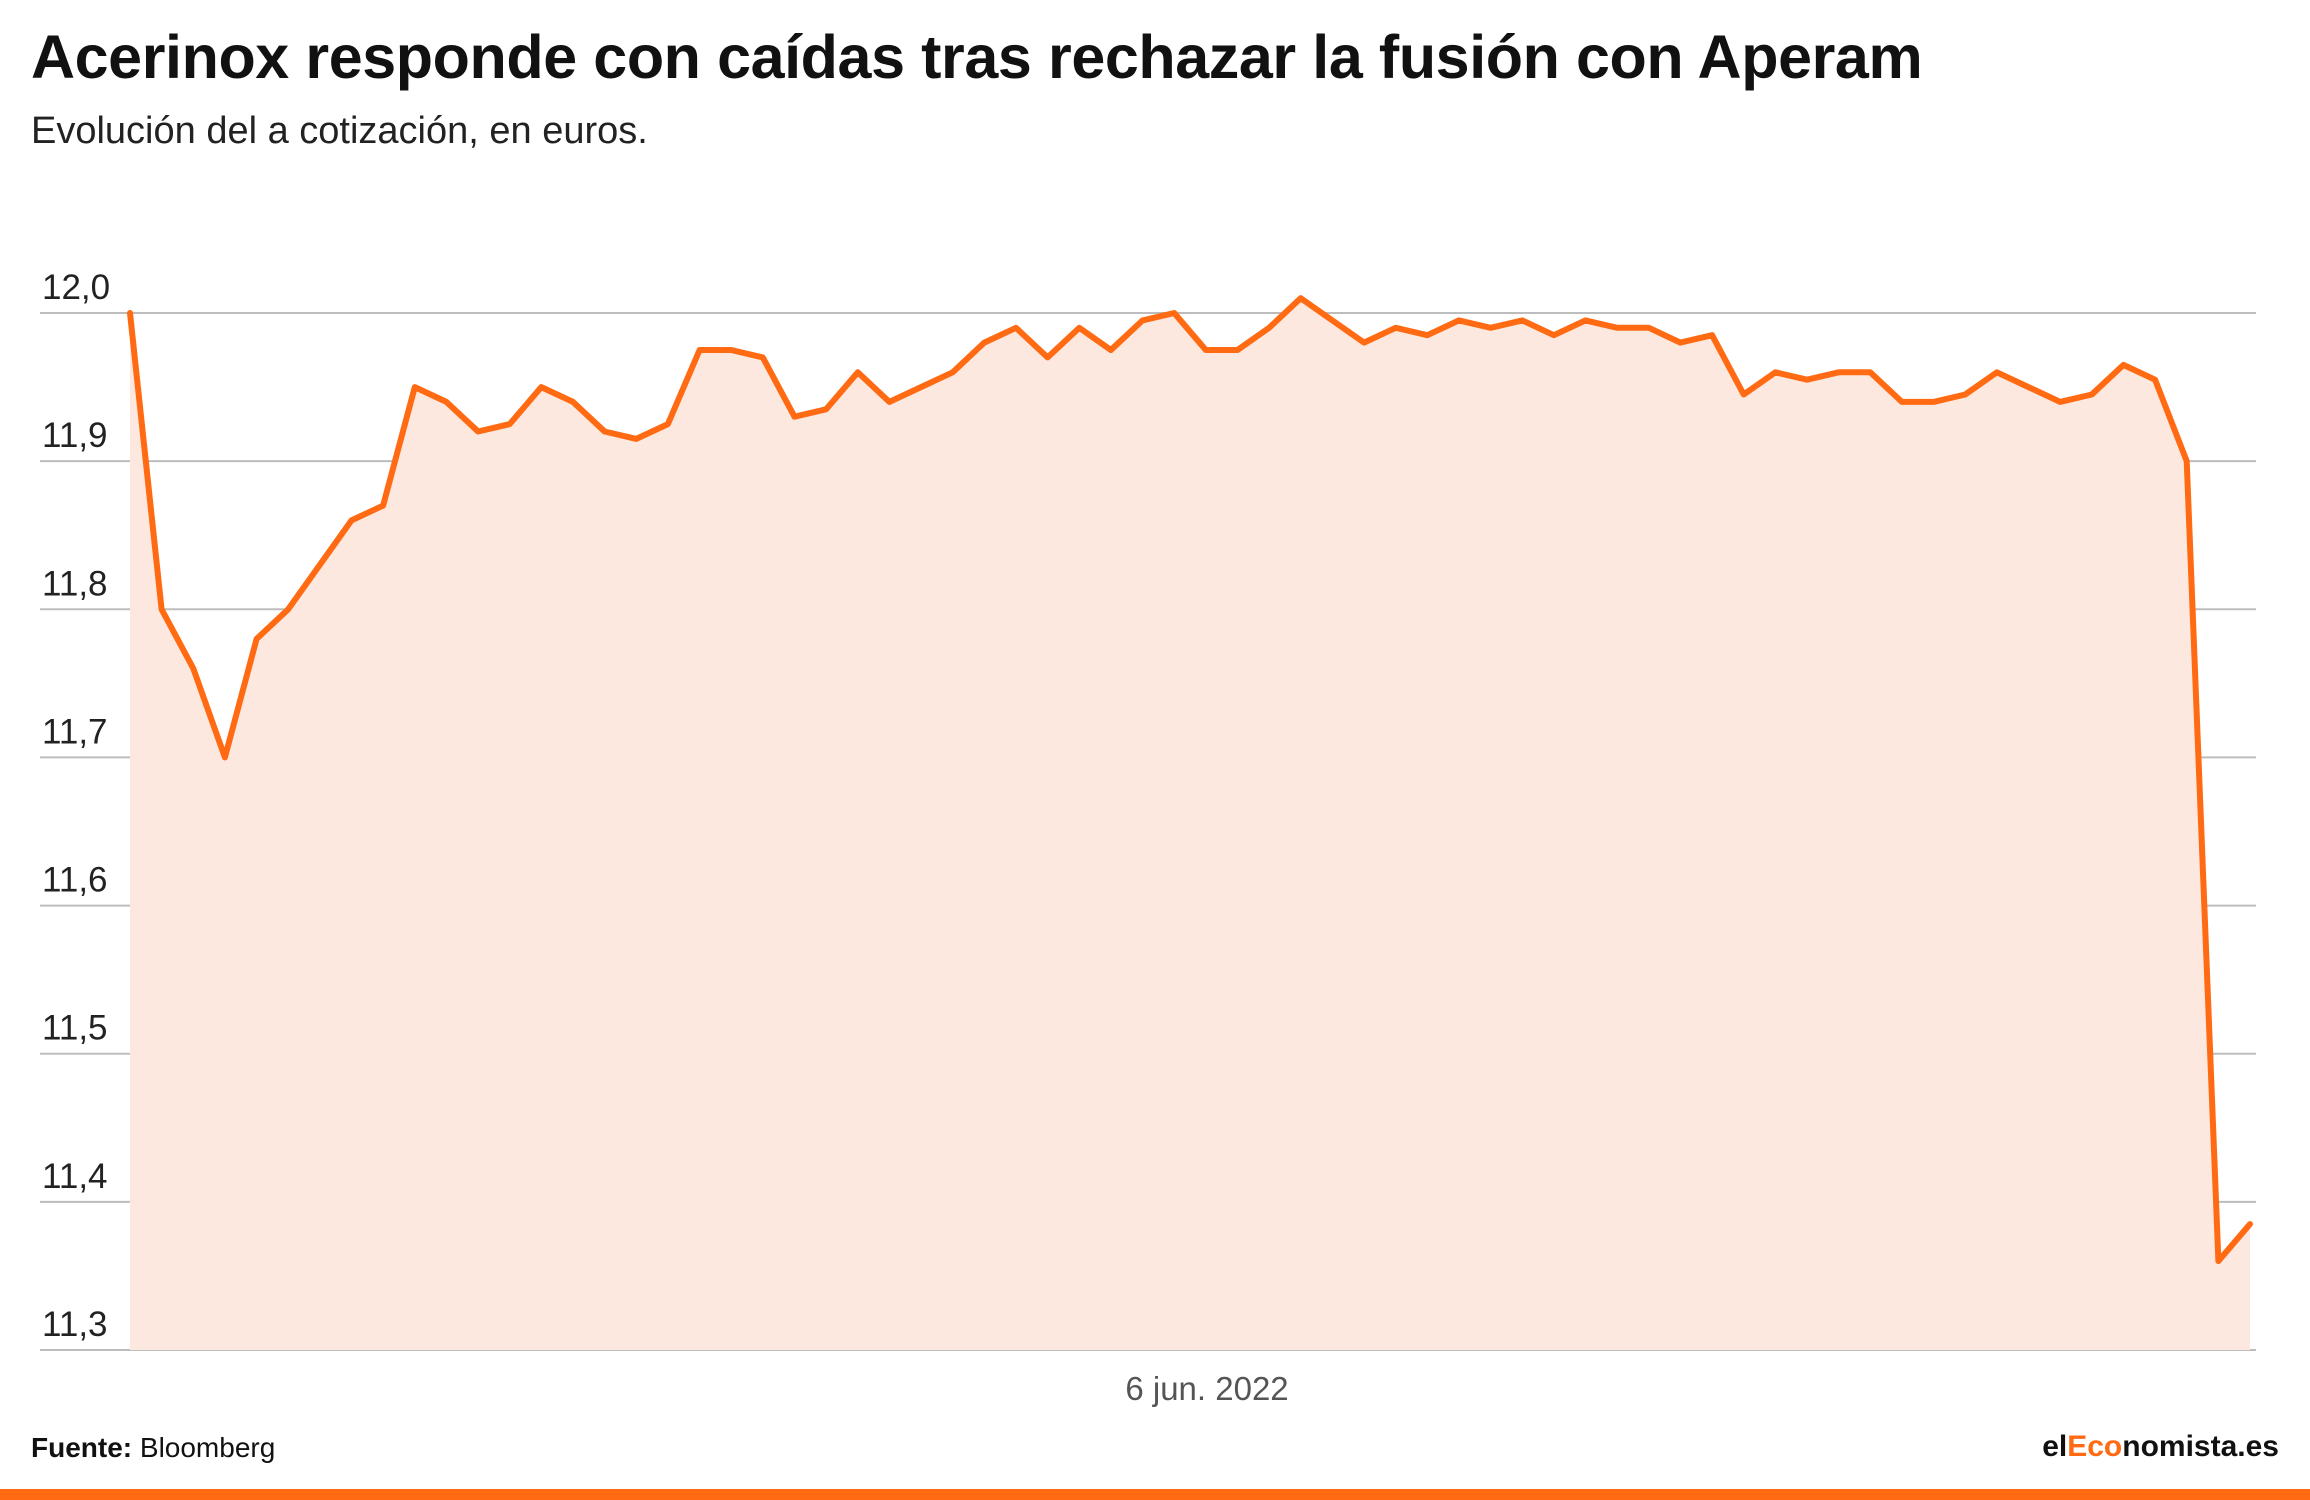 Image resolution: width=2310 pixels, height=1500 pixels. Describe the element at coordinates (339, 131) in the screenshot. I see `chart-subtitle: Evolución del a cotización, en euros.` at that location.